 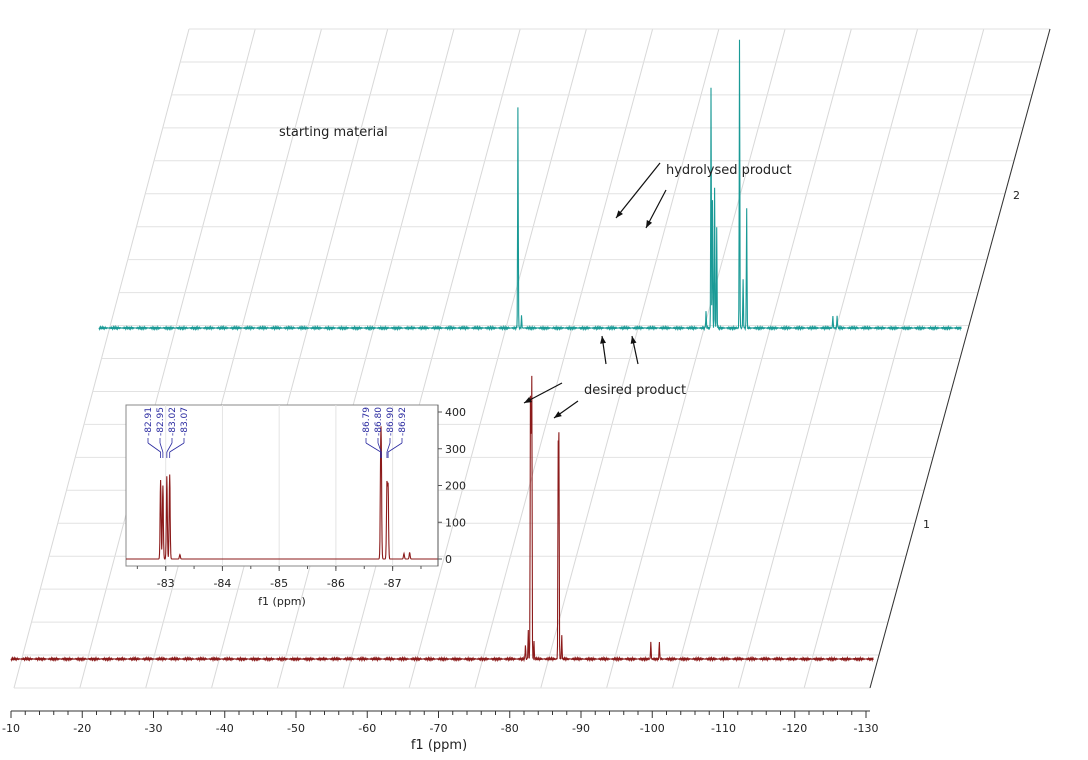 I want to click on x-tick-label: -10, so click(x=11, y=728).